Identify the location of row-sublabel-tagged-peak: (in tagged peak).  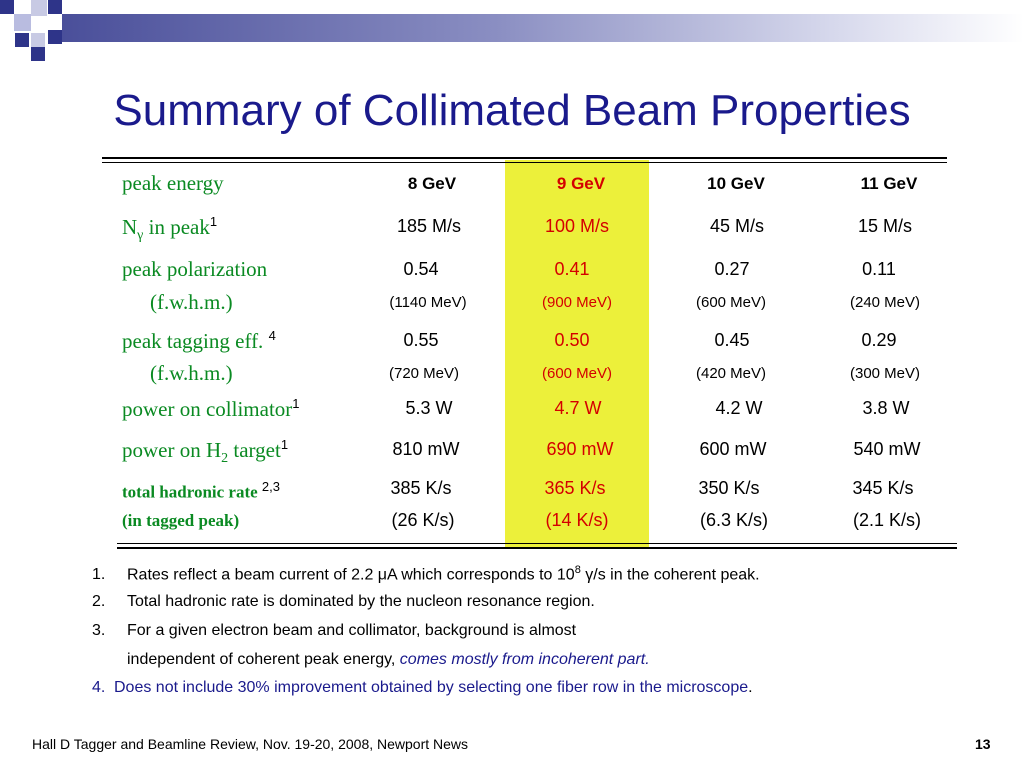
(181, 520).